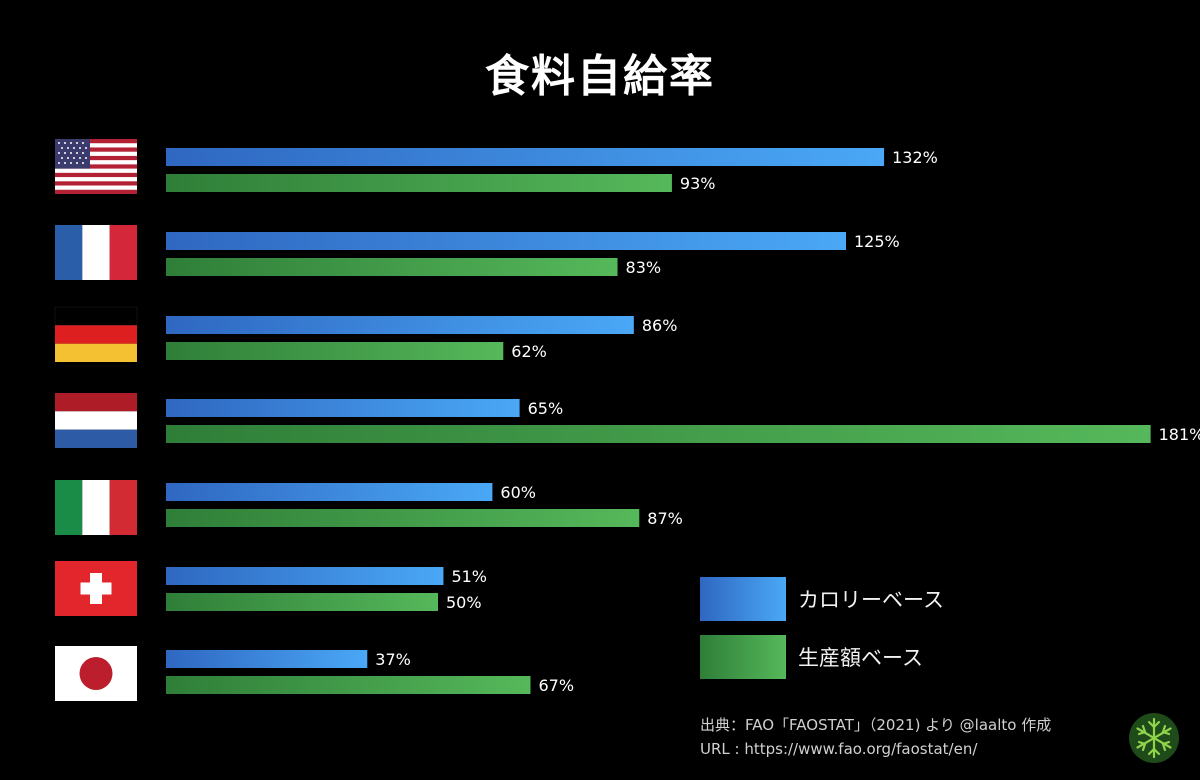 The image size is (1200, 780). Describe the element at coordinates (529, 351) in the screenshot. I see `value-label-production-germany: 62%` at that location.